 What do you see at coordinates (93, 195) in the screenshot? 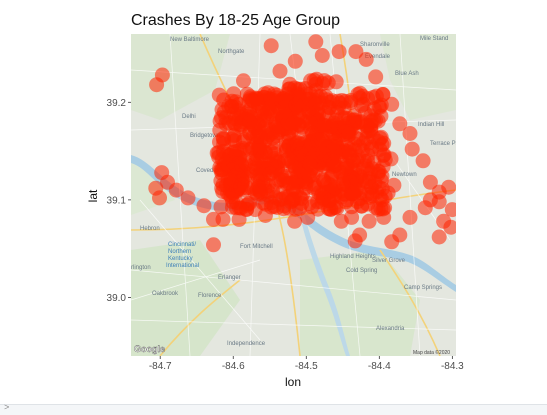
I see `y-axis-label: lat` at bounding box center [93, 195].